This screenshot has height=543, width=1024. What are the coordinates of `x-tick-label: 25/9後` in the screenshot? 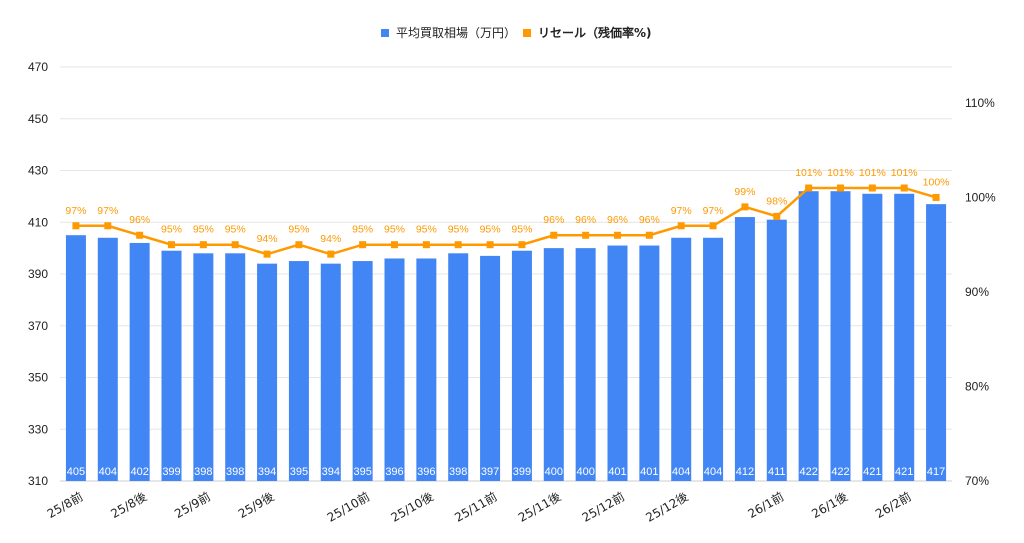 It's located at (256, 505).